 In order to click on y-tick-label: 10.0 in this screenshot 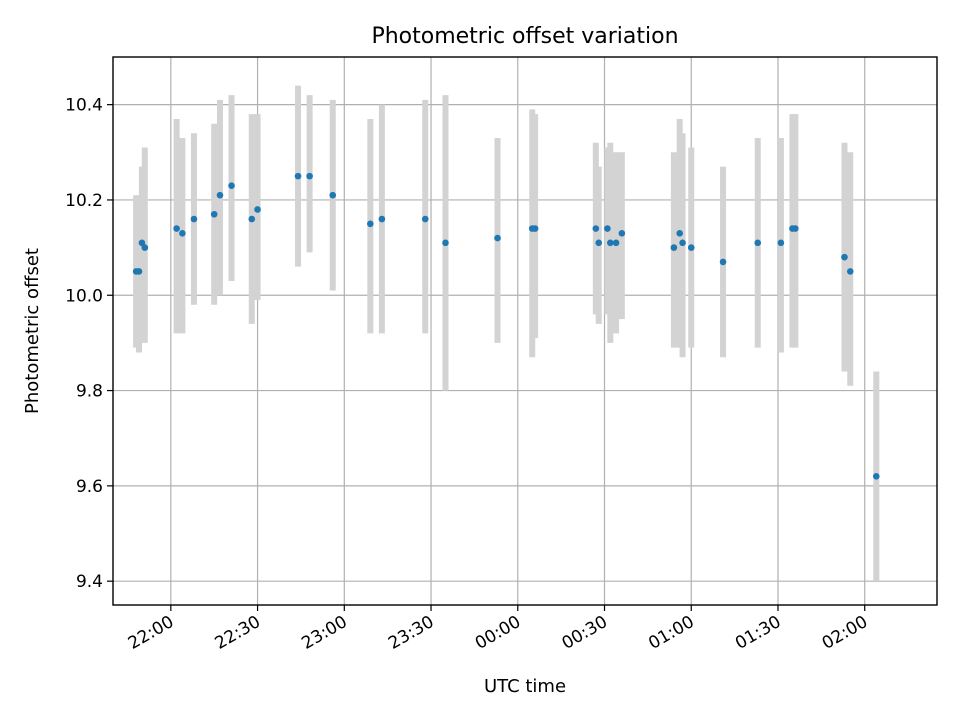, I will do `click(84, 296)`.